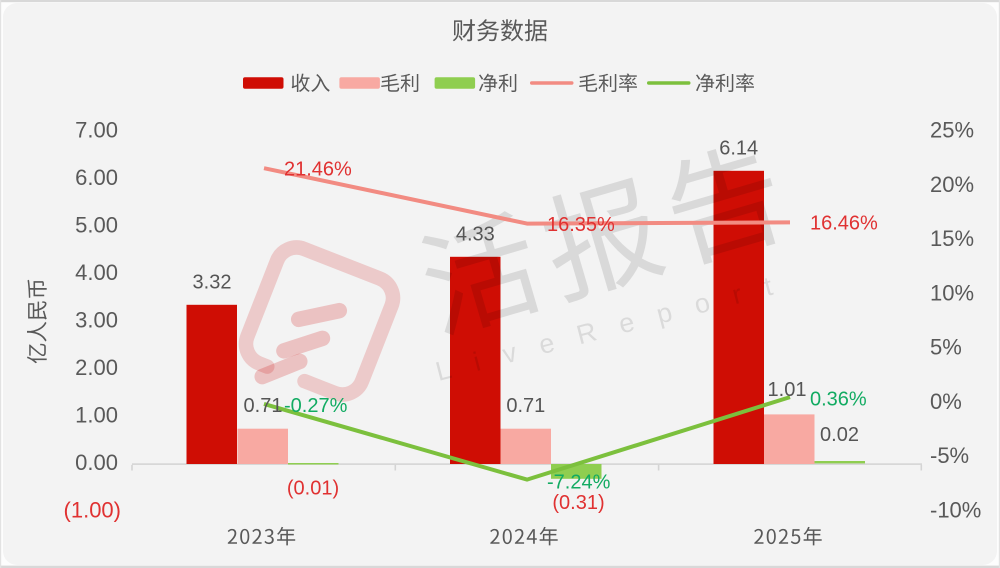  What do you see at coordinates (952, 292) in the screenshot?
I see `svg-text: 10%` at bounding box center [952, 292].